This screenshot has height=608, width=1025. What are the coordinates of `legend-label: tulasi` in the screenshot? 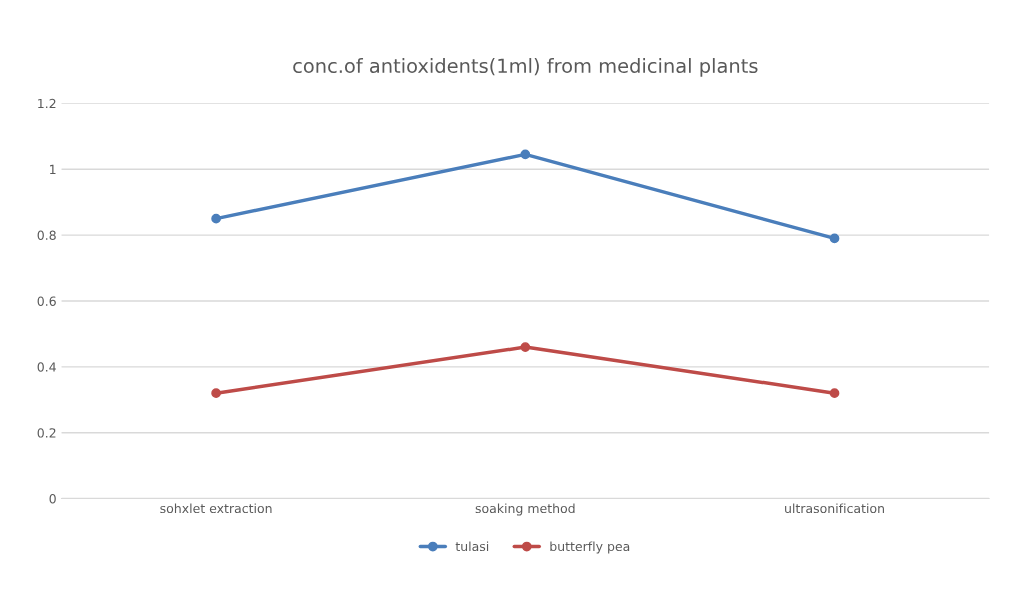 It's located at (472, 546).